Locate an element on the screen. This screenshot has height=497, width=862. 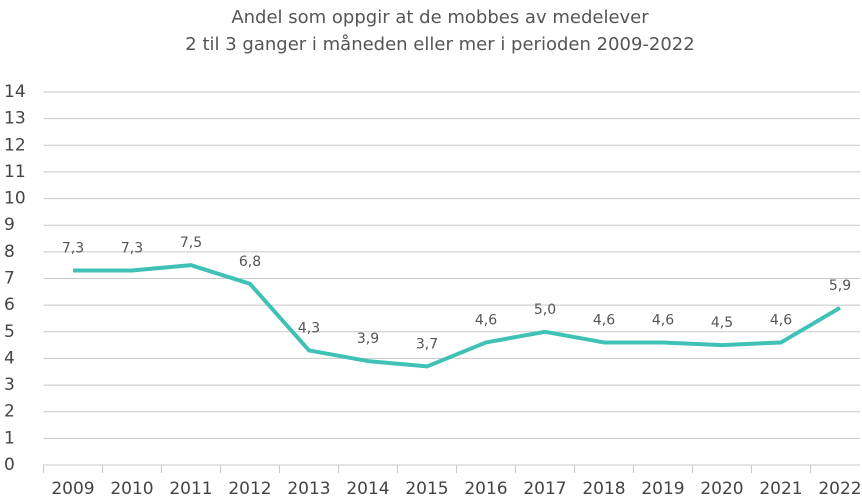
data-label: 4,3 is located at coordinates (309, 328).